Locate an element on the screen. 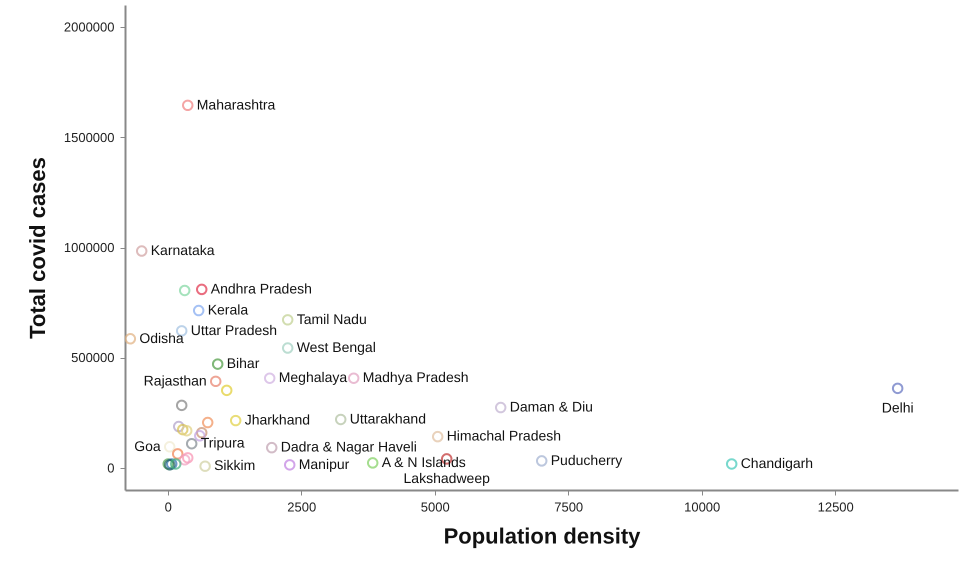 Image resolution: width=961 pixels, height=566 pixels. data-label: Himachal Pradesh is located at coordinates (504, 436).